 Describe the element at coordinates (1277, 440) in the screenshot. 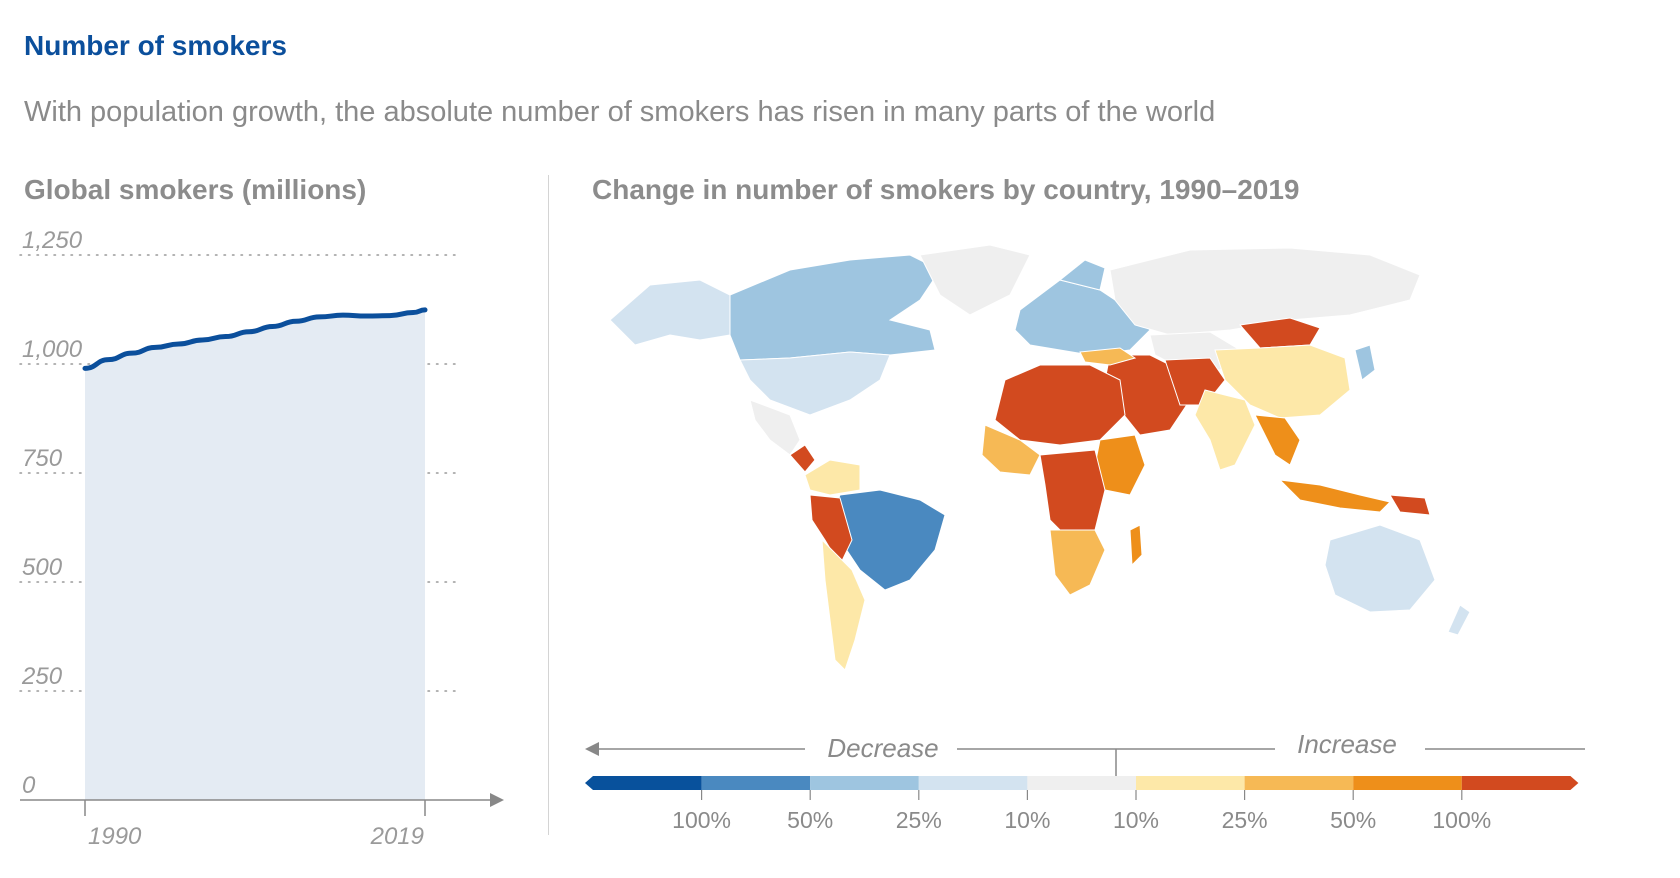

I see `map-region-southeast-asia` at that location.